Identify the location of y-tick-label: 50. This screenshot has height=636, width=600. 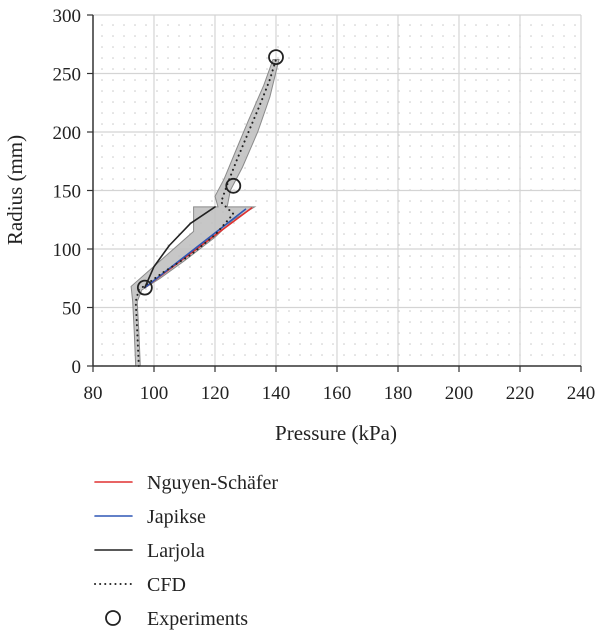
(71, 309).